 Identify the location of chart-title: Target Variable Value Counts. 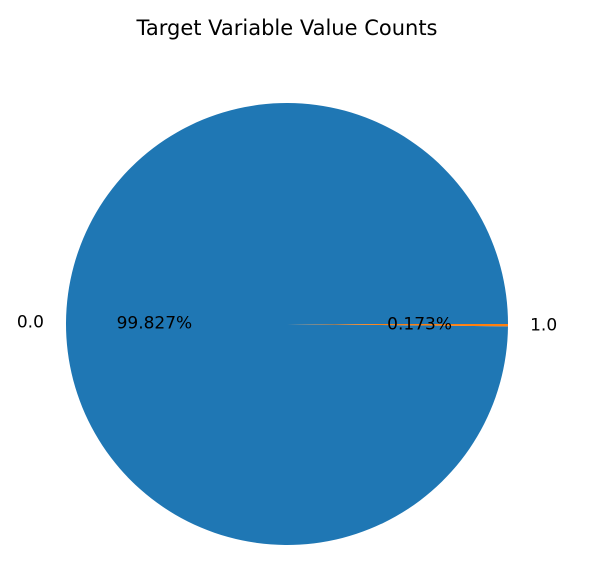
(287, 28).